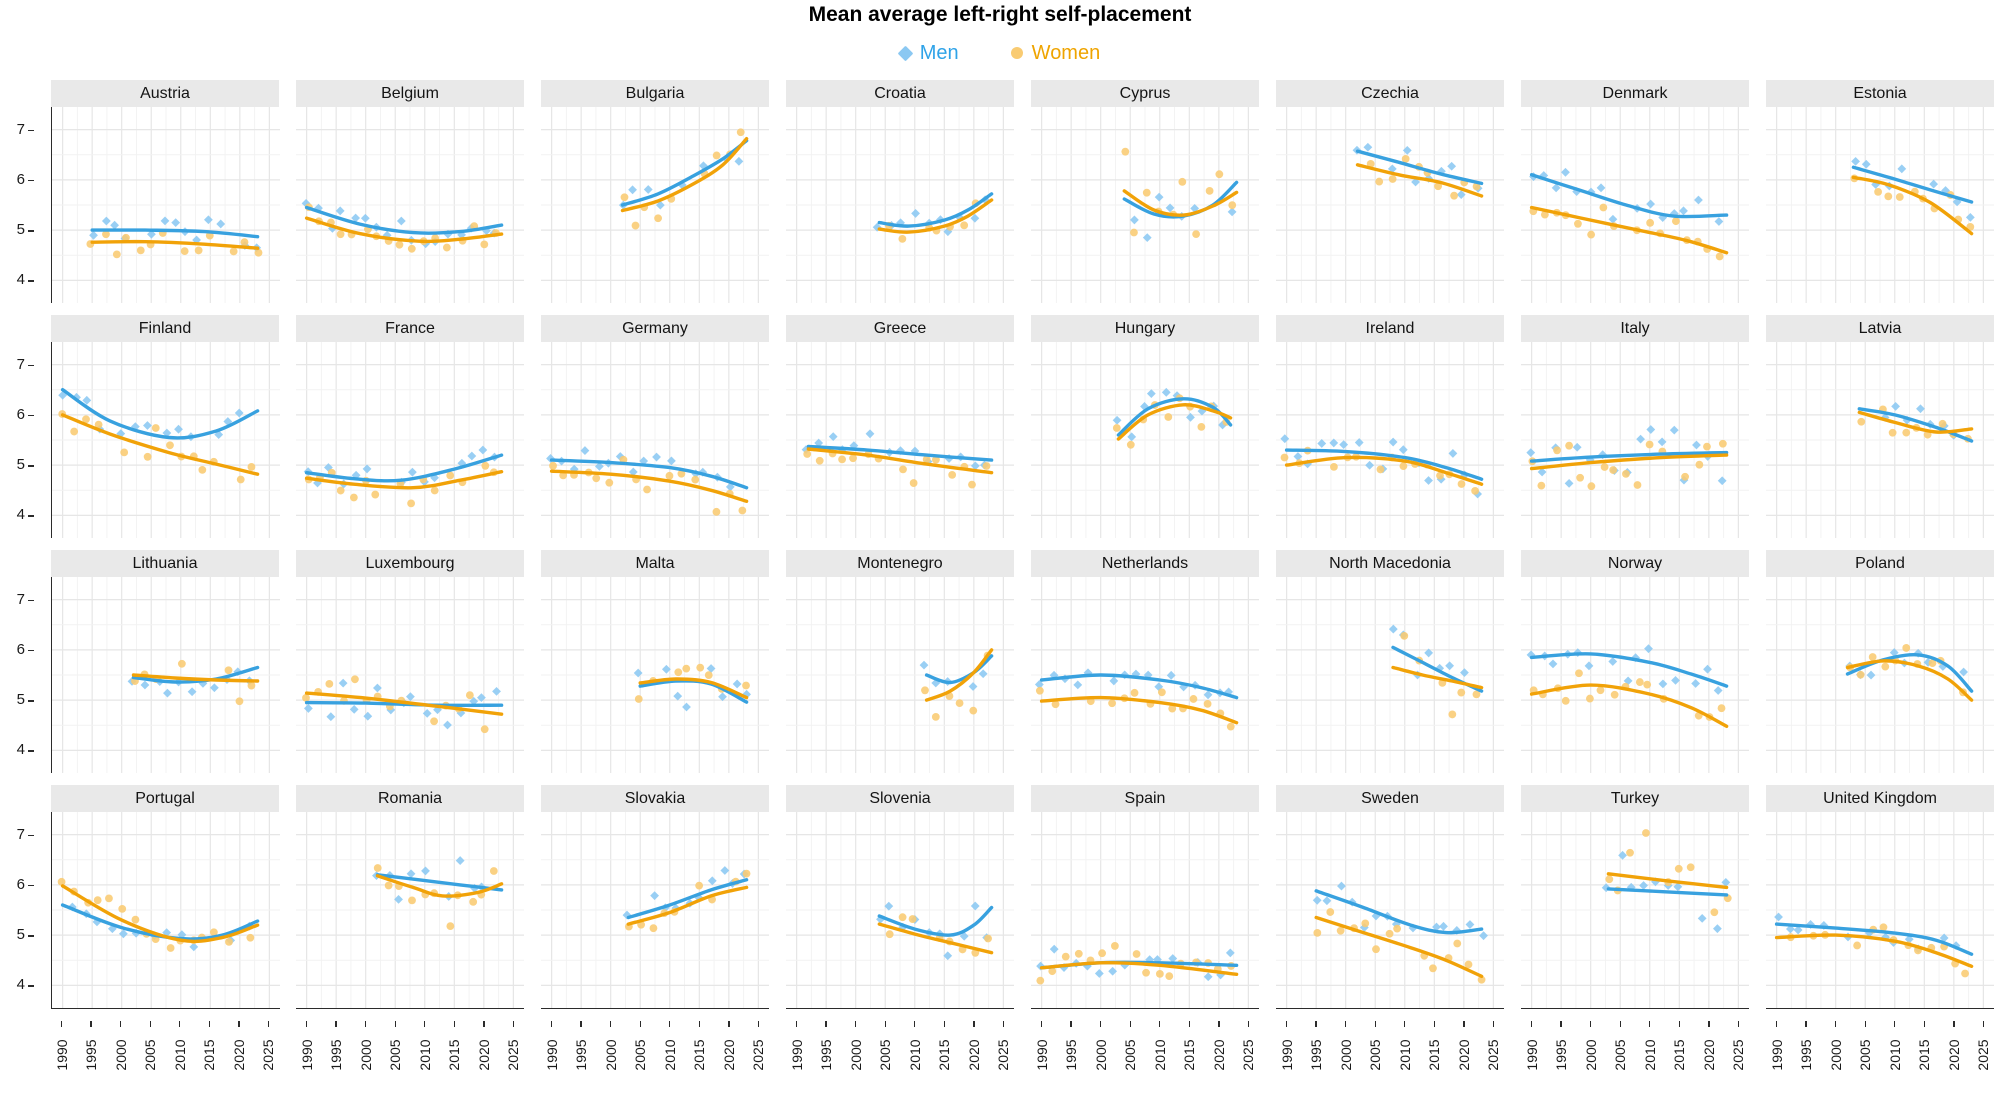 The image size is (2000, 1111). I want to click on facet-spain: Spain, so click(1145, 897).